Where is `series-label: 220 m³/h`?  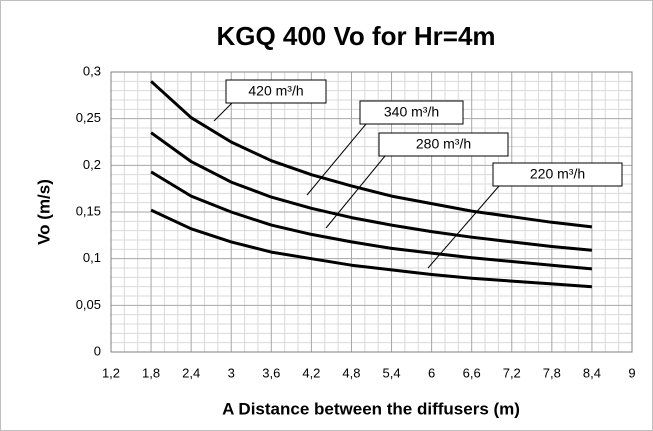 series-label: 220 m³/h is located at coordinates (557, 174).